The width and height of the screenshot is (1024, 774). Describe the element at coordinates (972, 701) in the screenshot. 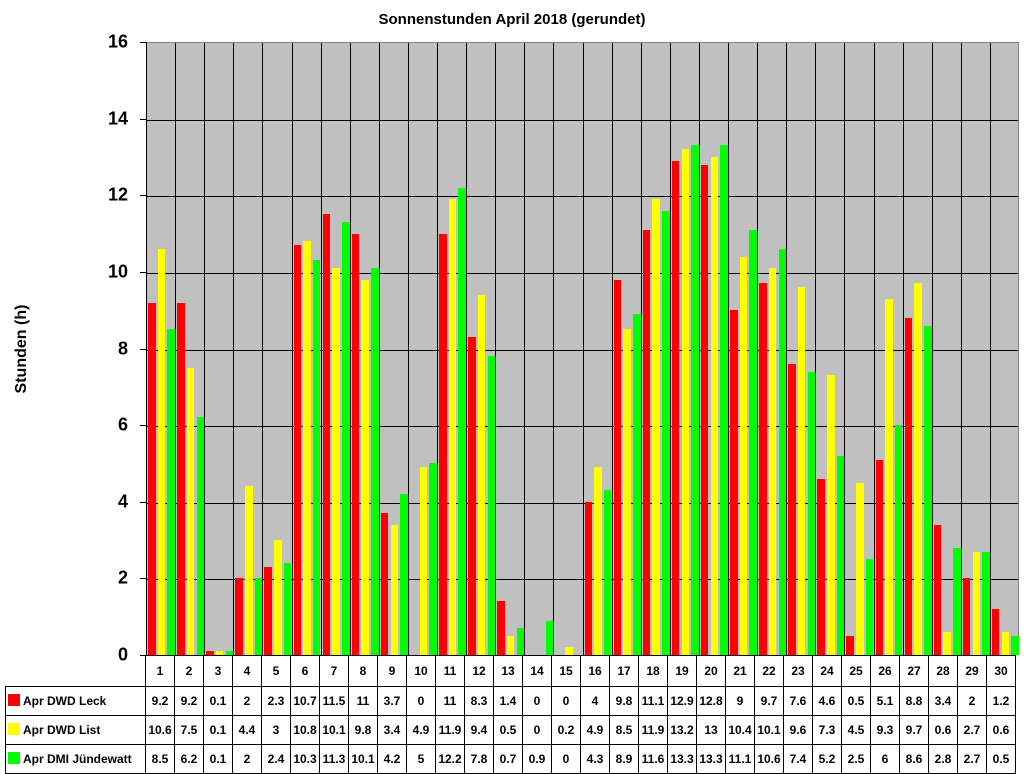

I see `table-cell: 2` at that location.